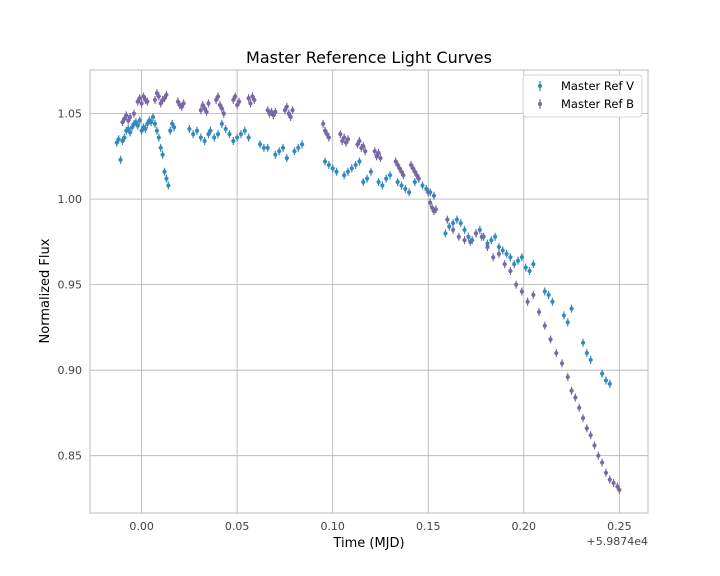 The image size is (720, 576). What do you see at coordinates (70, 456) in the screenshot?
I see `y-tick-label: 0.85` at bounding box center [70, 456].